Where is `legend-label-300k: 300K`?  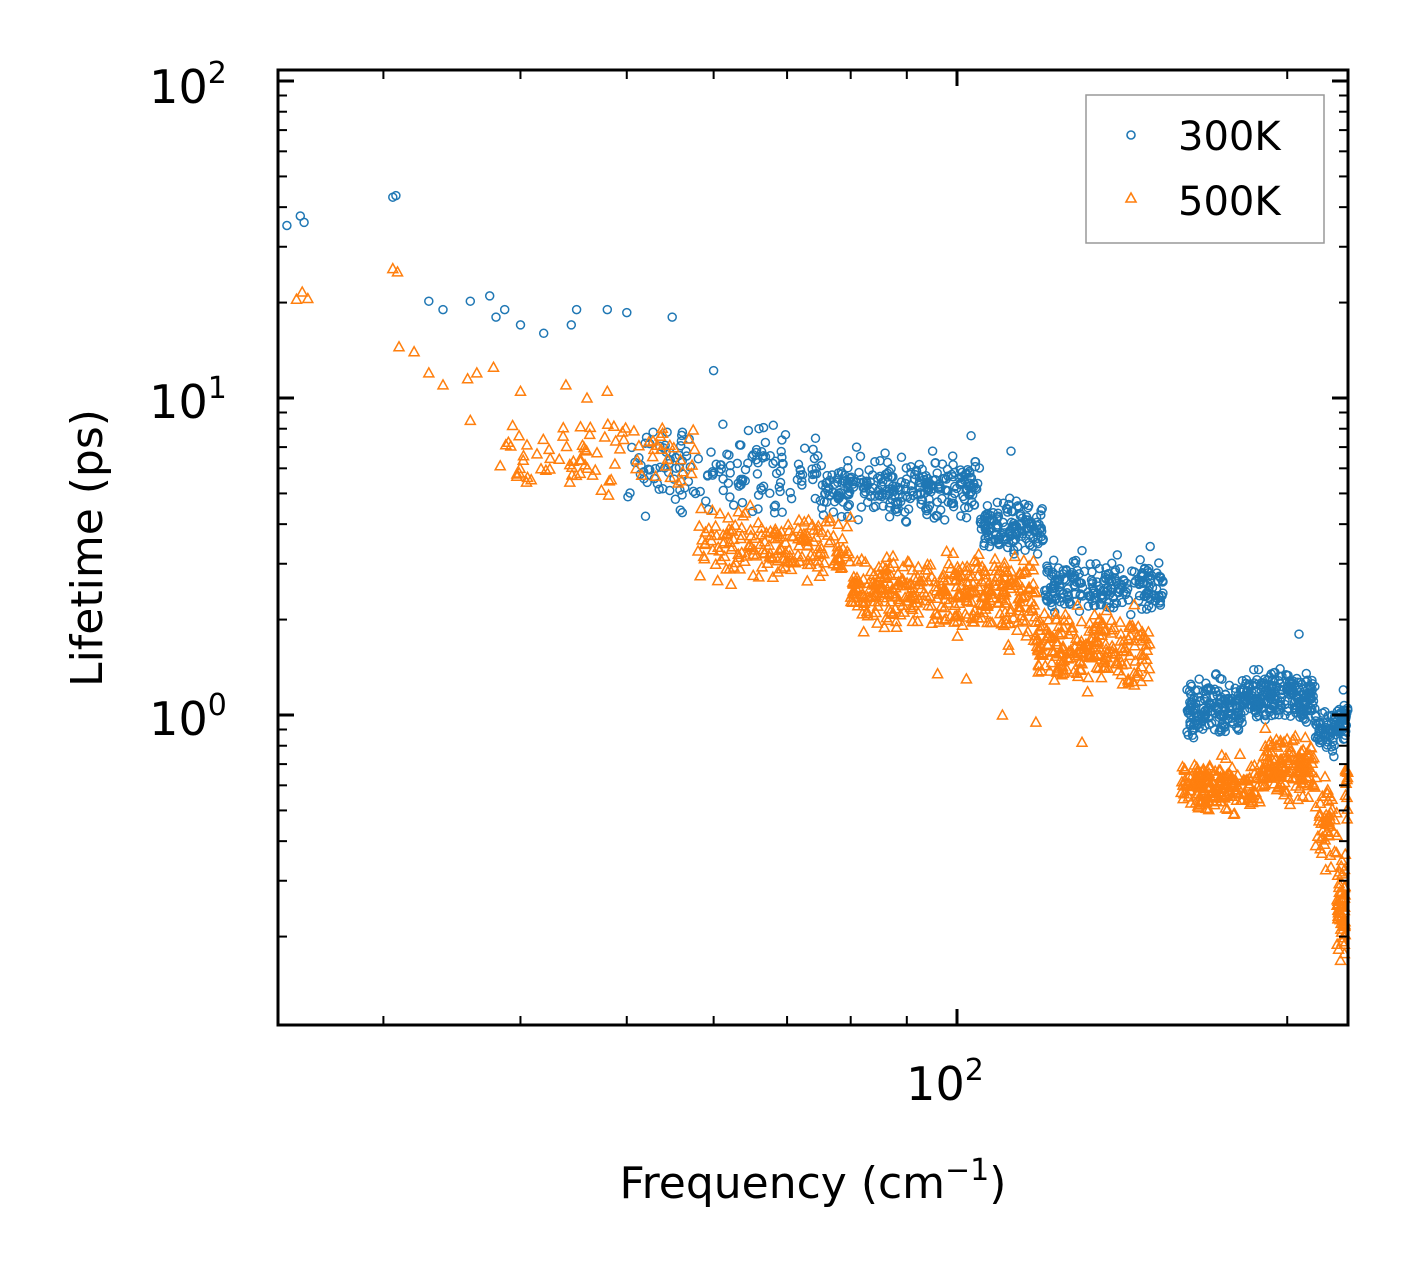
legend-label-300k: 300K is located at coordinates (1230, 137).